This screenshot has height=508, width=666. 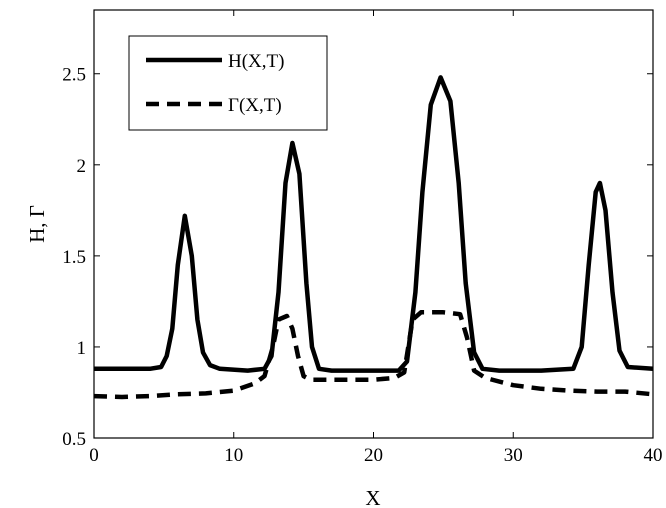 What do you see at coordinates (372, 497) in the screenshot?
I see `x-axis-label: X` at bounding box center [372, 497].